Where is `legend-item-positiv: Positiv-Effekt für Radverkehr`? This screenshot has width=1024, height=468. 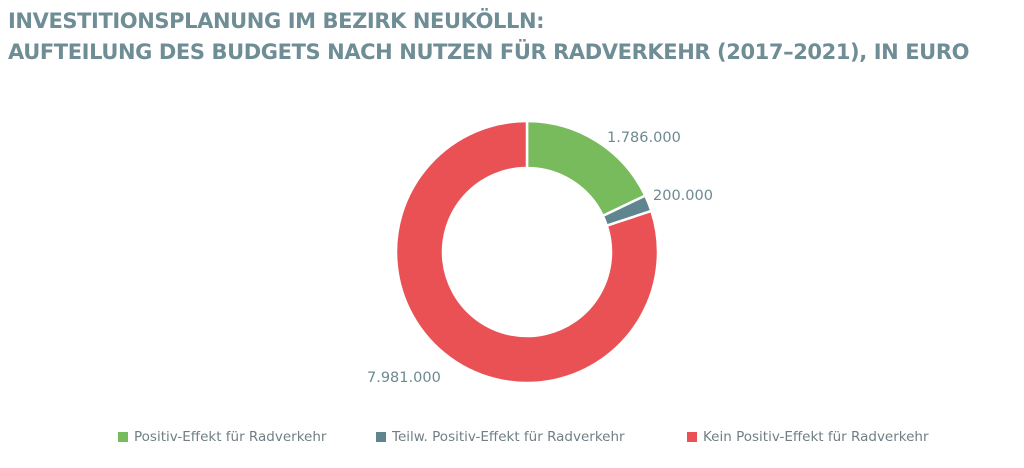 legend-item-positiv: Positiv-Effekt für Radverkehr is located at coordinates (222, 437).